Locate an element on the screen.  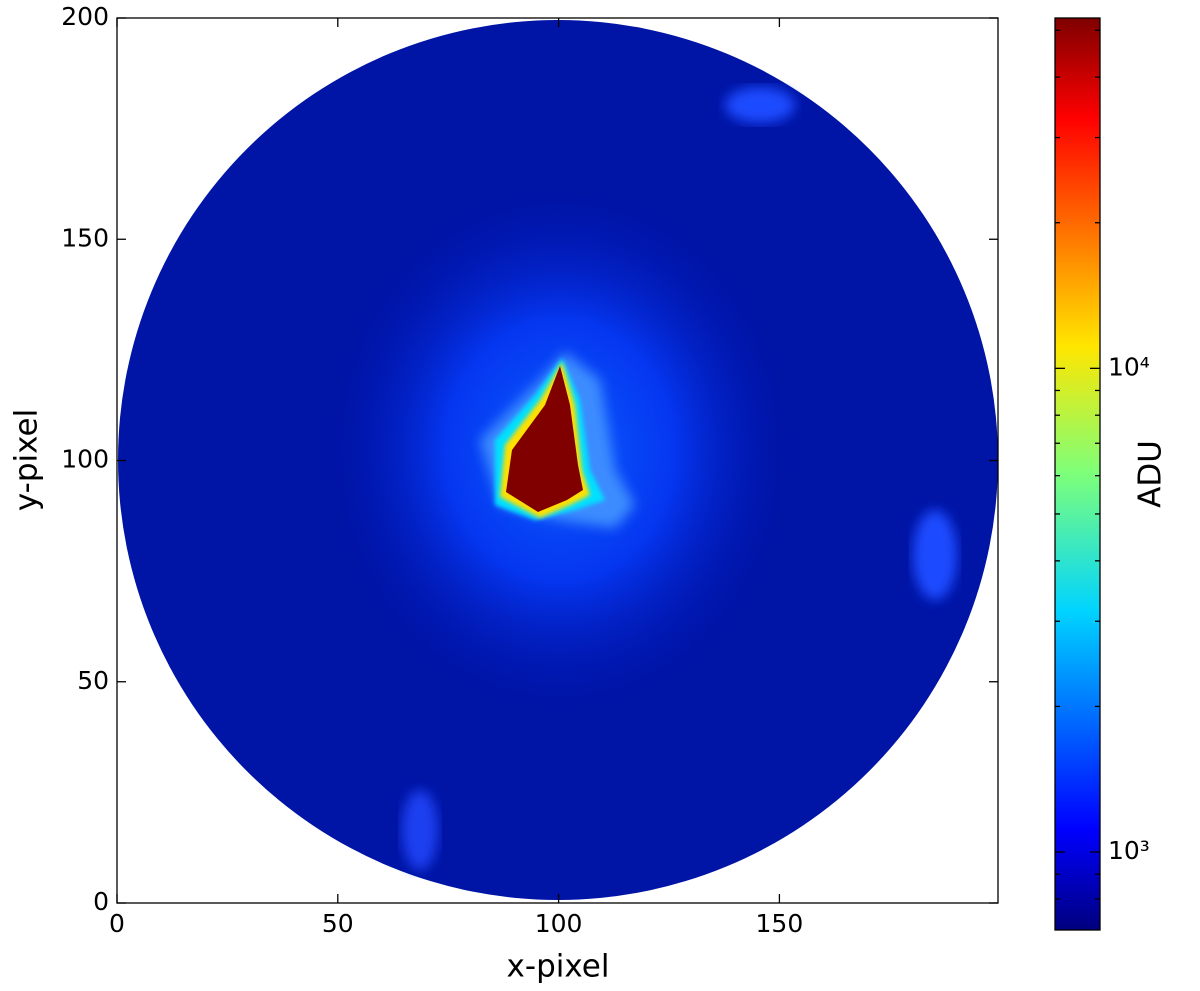
colorbar-label: ADU is located at coordinates (1151, 474).